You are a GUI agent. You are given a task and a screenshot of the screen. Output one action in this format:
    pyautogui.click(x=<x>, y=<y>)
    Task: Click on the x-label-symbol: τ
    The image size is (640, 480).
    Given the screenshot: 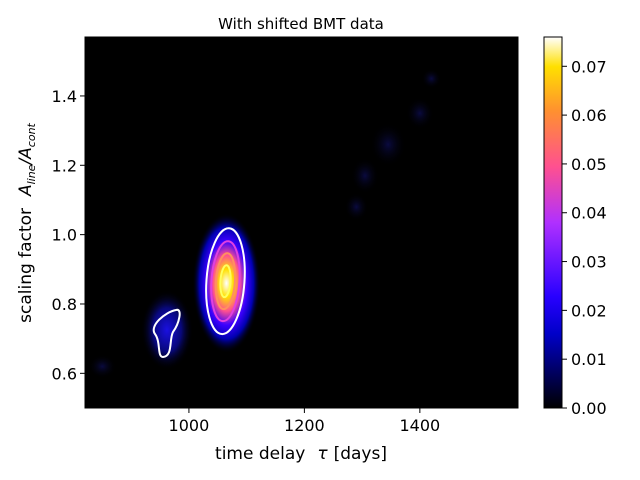 What is the action you would take?
    pyautogui.click(x=322, y=454)
    